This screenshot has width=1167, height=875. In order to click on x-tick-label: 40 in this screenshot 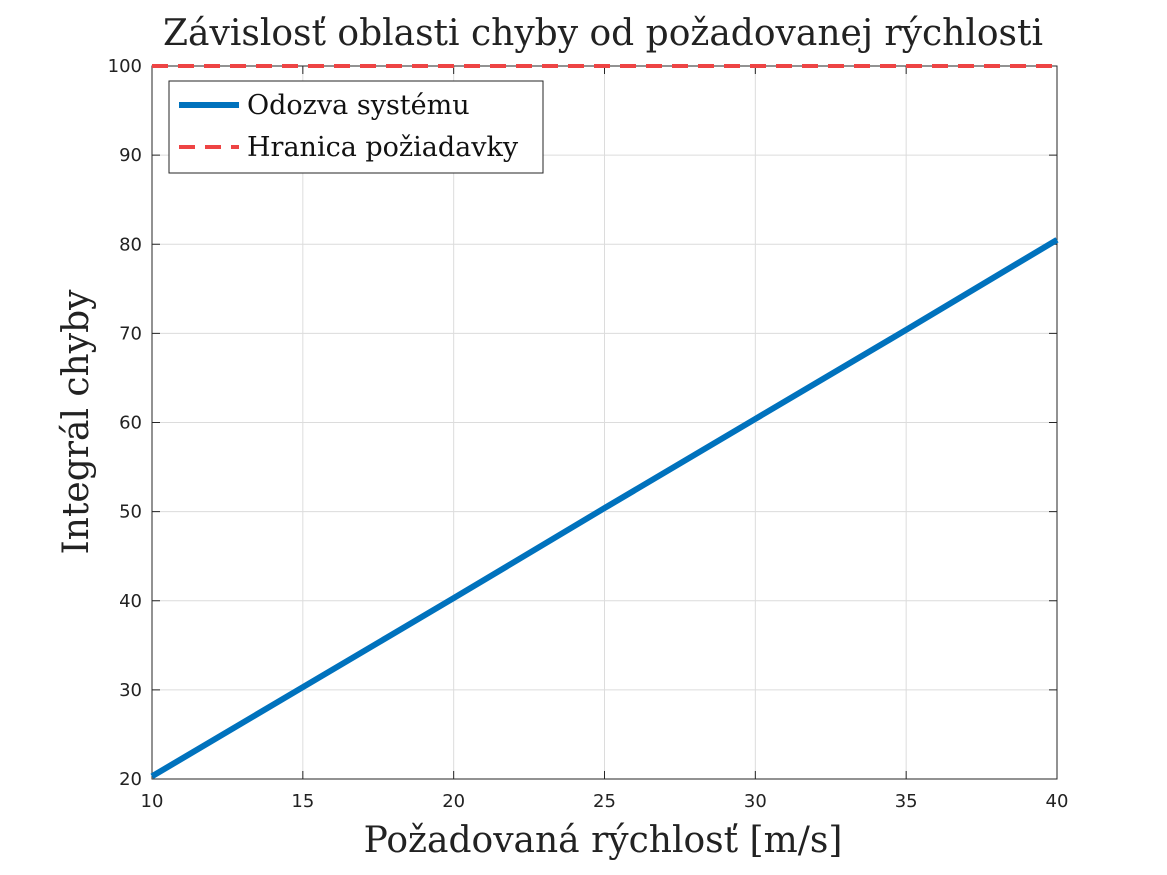, I will do `click(1057, 801)`.